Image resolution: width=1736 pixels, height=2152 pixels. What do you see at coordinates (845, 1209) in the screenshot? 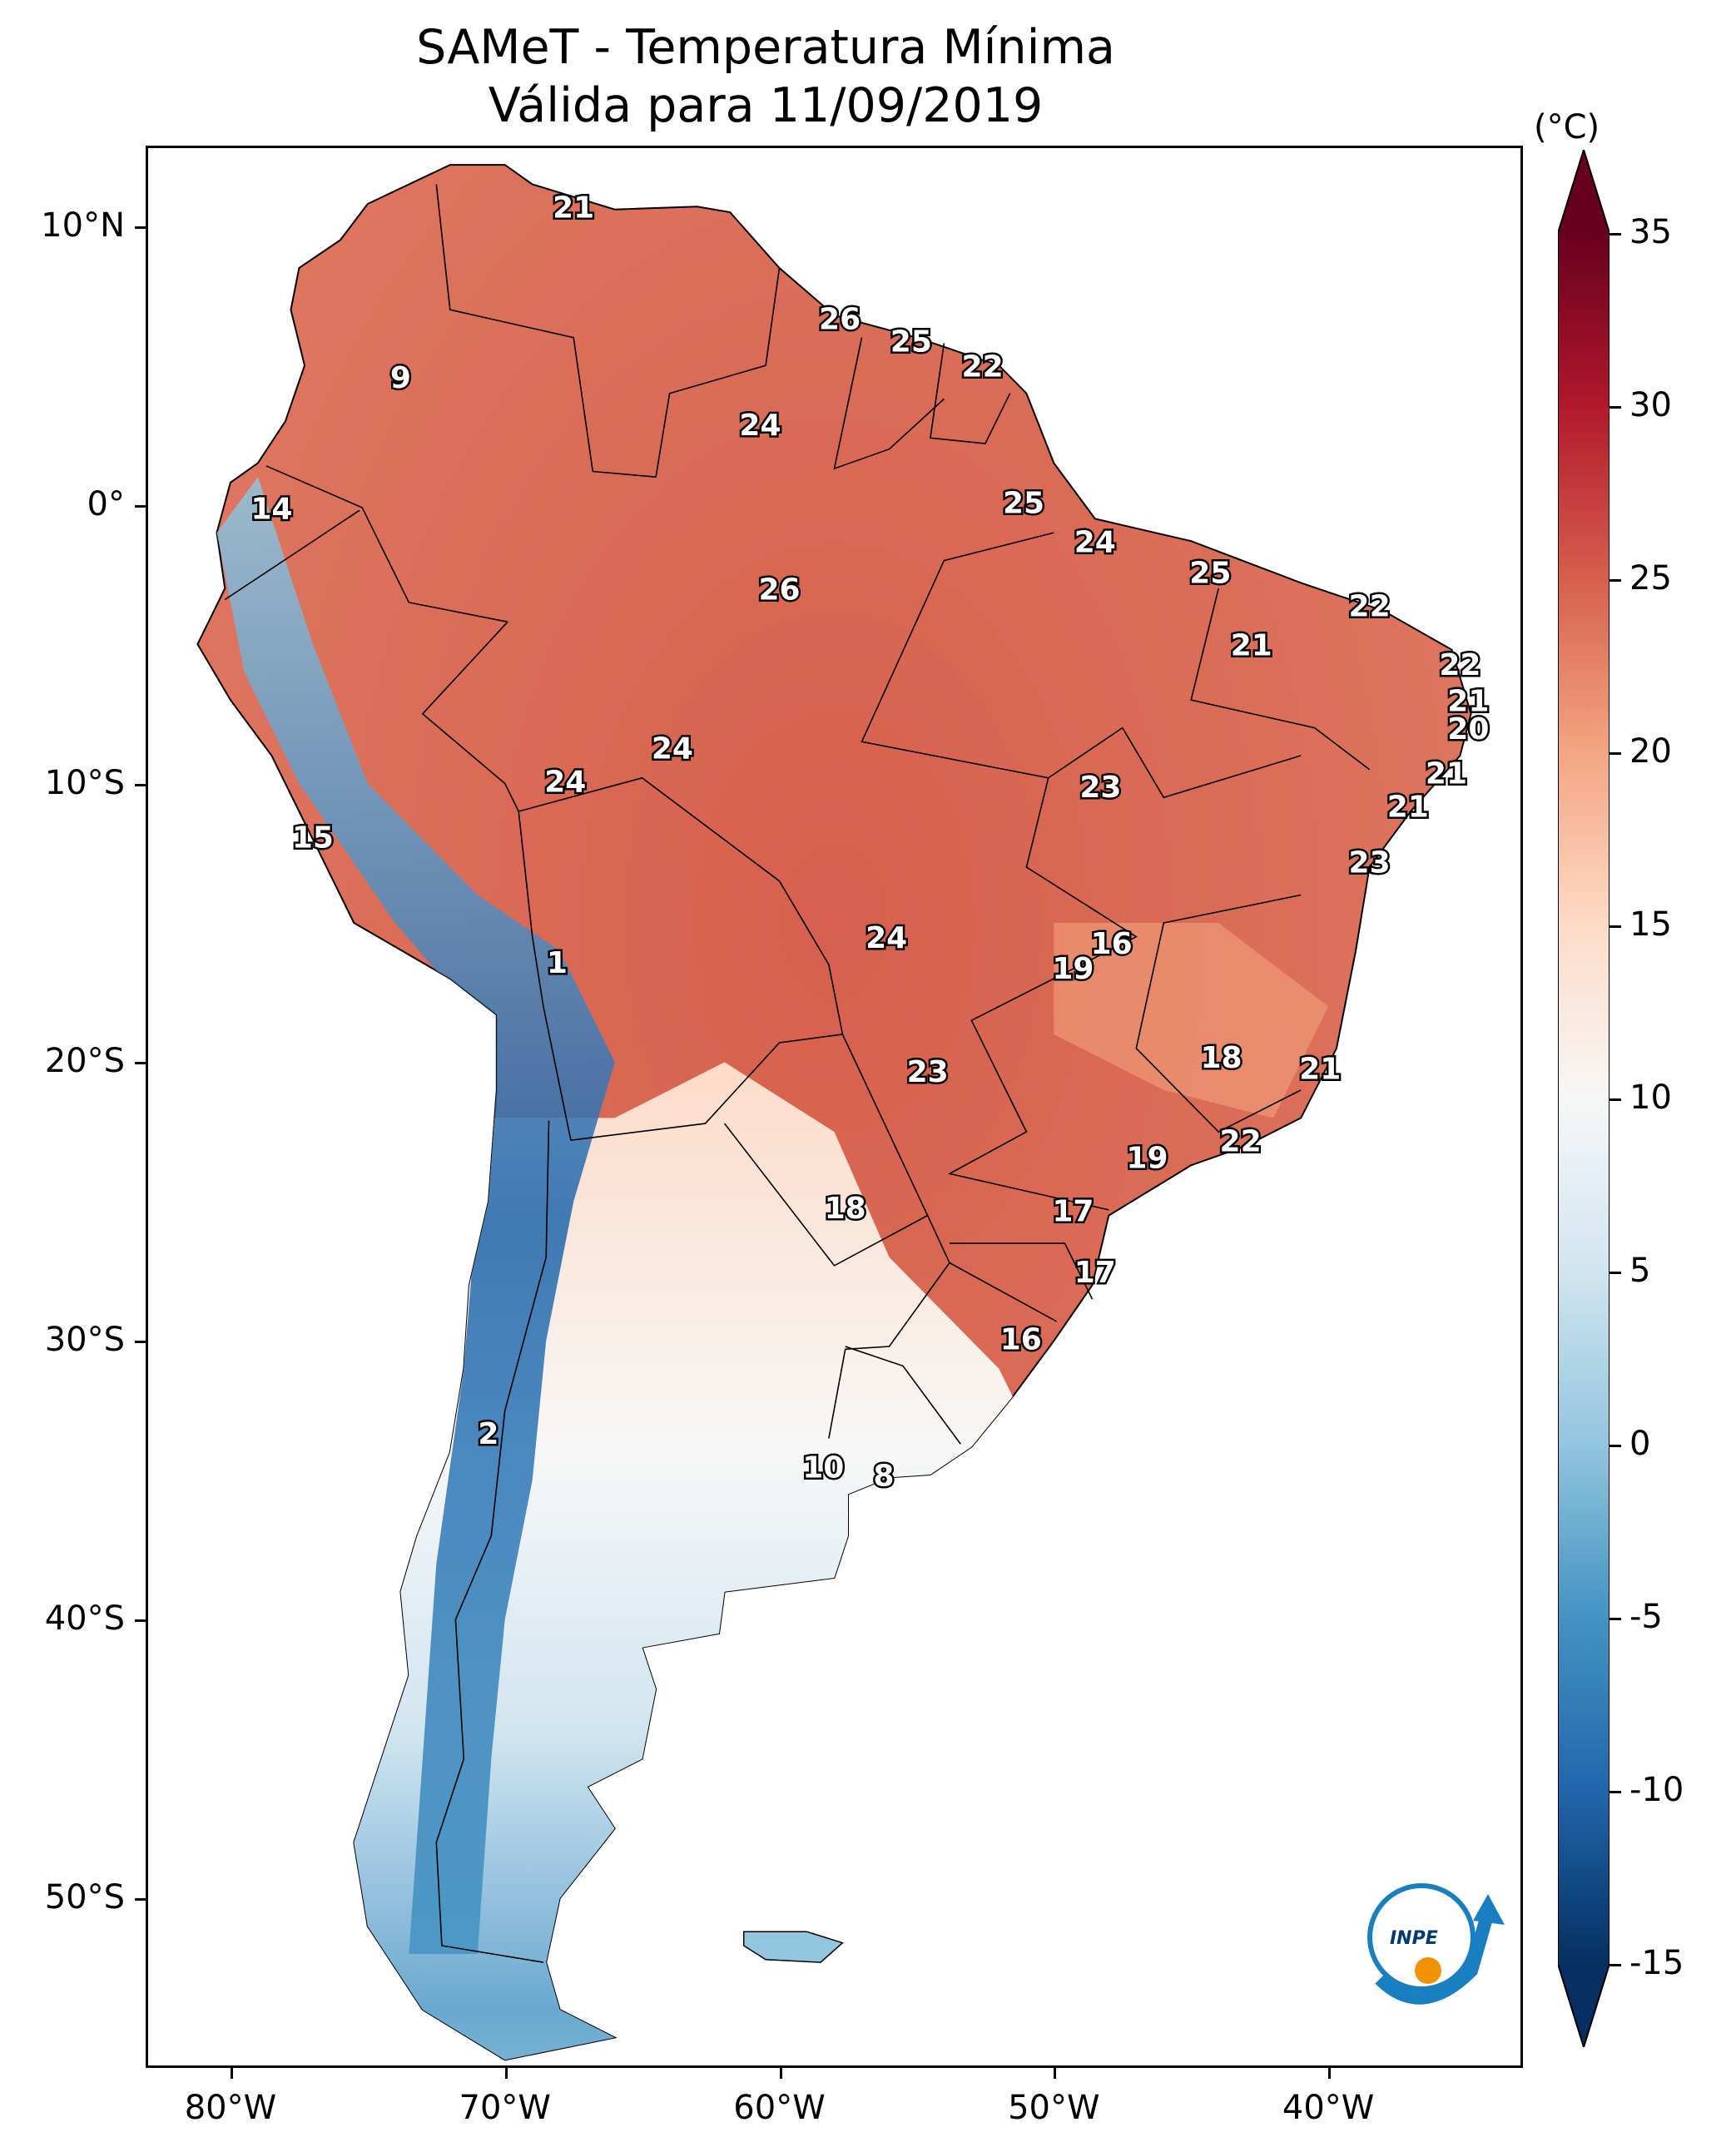
I see `station-value-label: 18` at bounding box center [845, 1209].